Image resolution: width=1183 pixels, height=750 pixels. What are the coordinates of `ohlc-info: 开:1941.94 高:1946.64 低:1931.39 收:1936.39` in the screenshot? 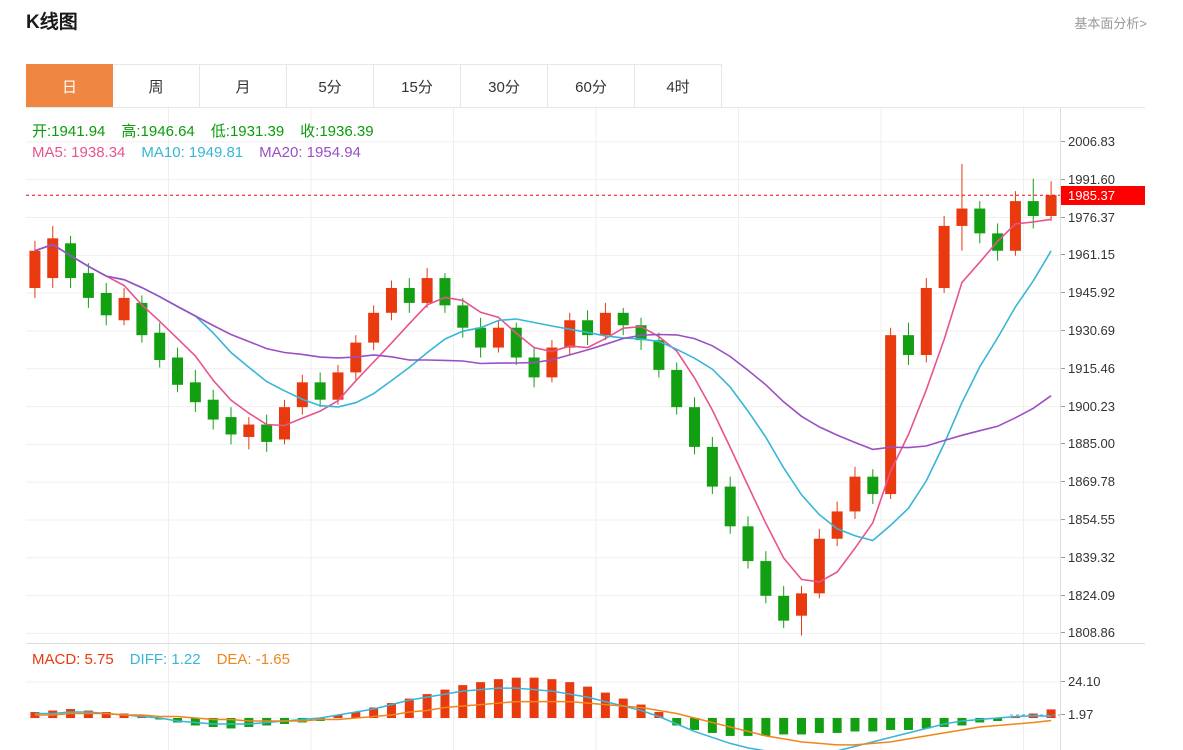 It's located at (211, 130).